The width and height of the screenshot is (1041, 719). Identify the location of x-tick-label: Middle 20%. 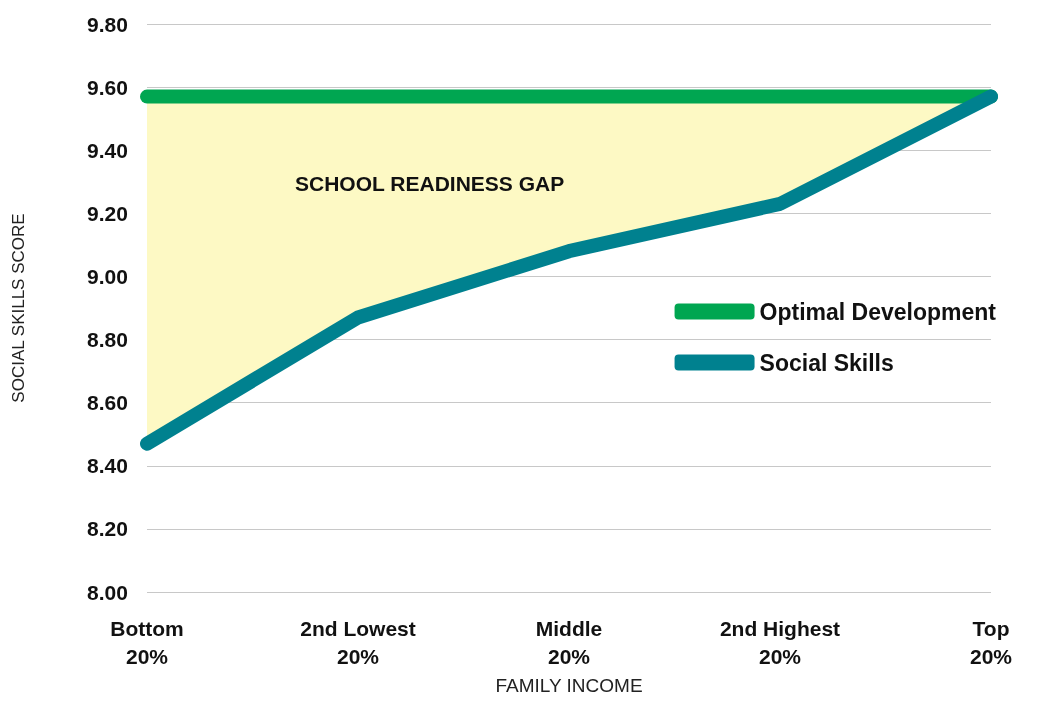
(569, 642).